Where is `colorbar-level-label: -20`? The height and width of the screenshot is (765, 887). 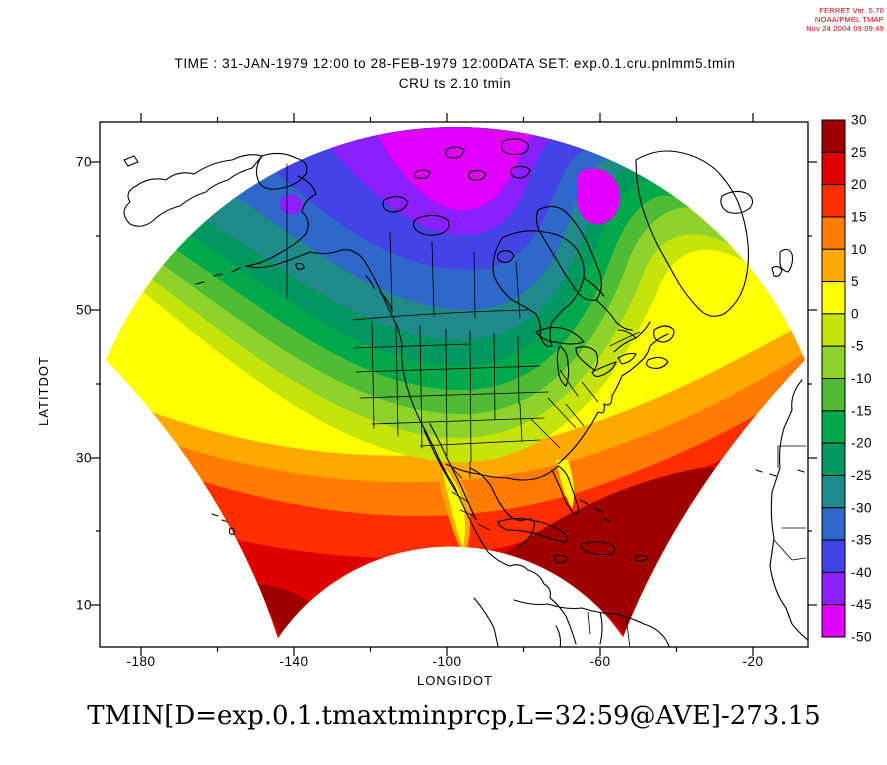 colorbar-level-label: -20 is located at coordinates (861, 443).